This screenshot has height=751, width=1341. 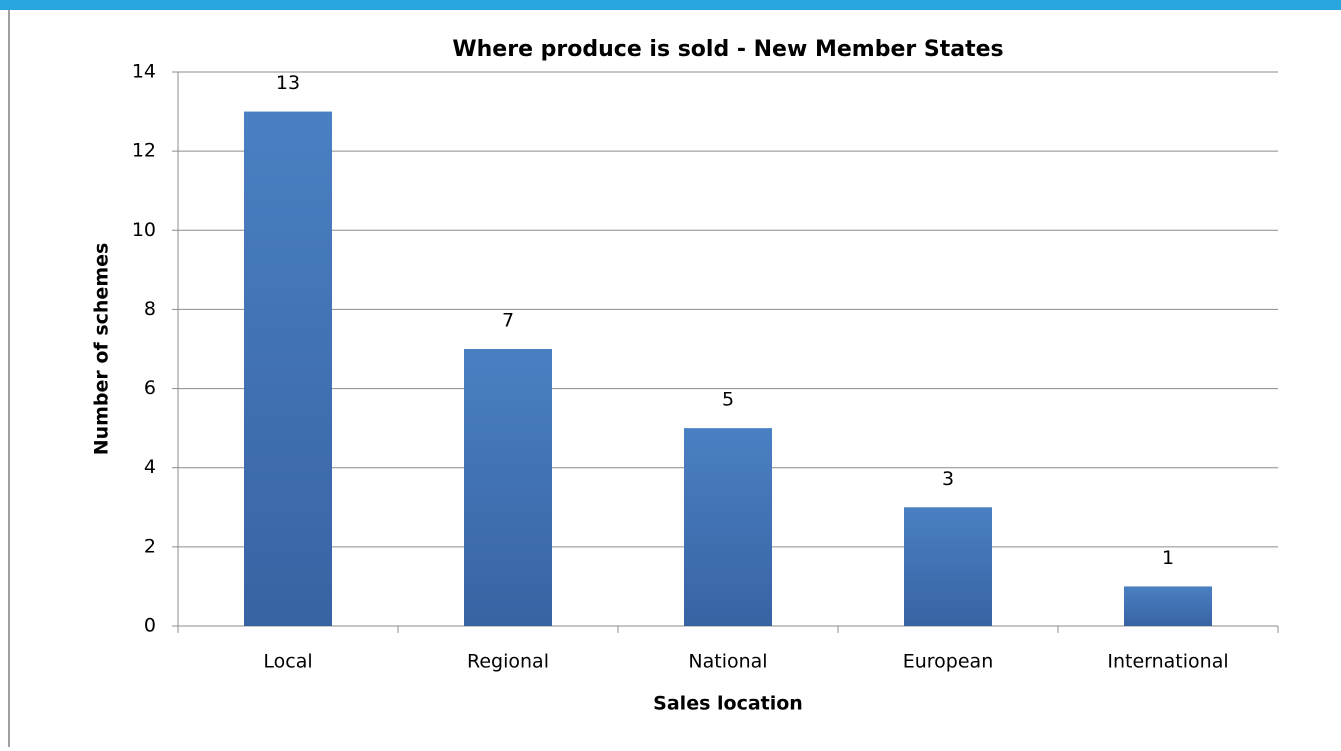 What do you see at coordinates (948, 479) in the screenshot?
I see `data-label: 3` at bounding box center [948, 479].